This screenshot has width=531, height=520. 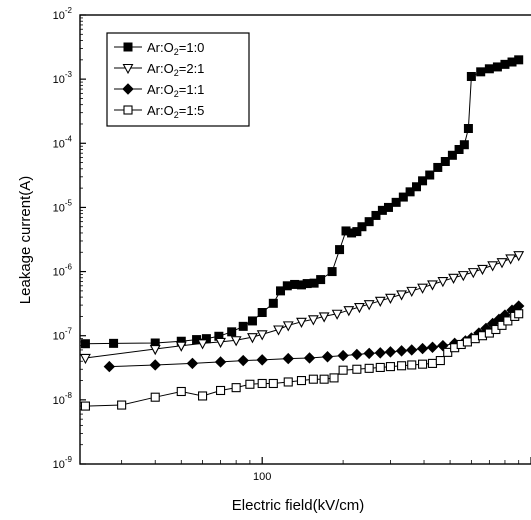 I want to click on legend-label: Ar:O2=1:1, so click(x=175, y=90).